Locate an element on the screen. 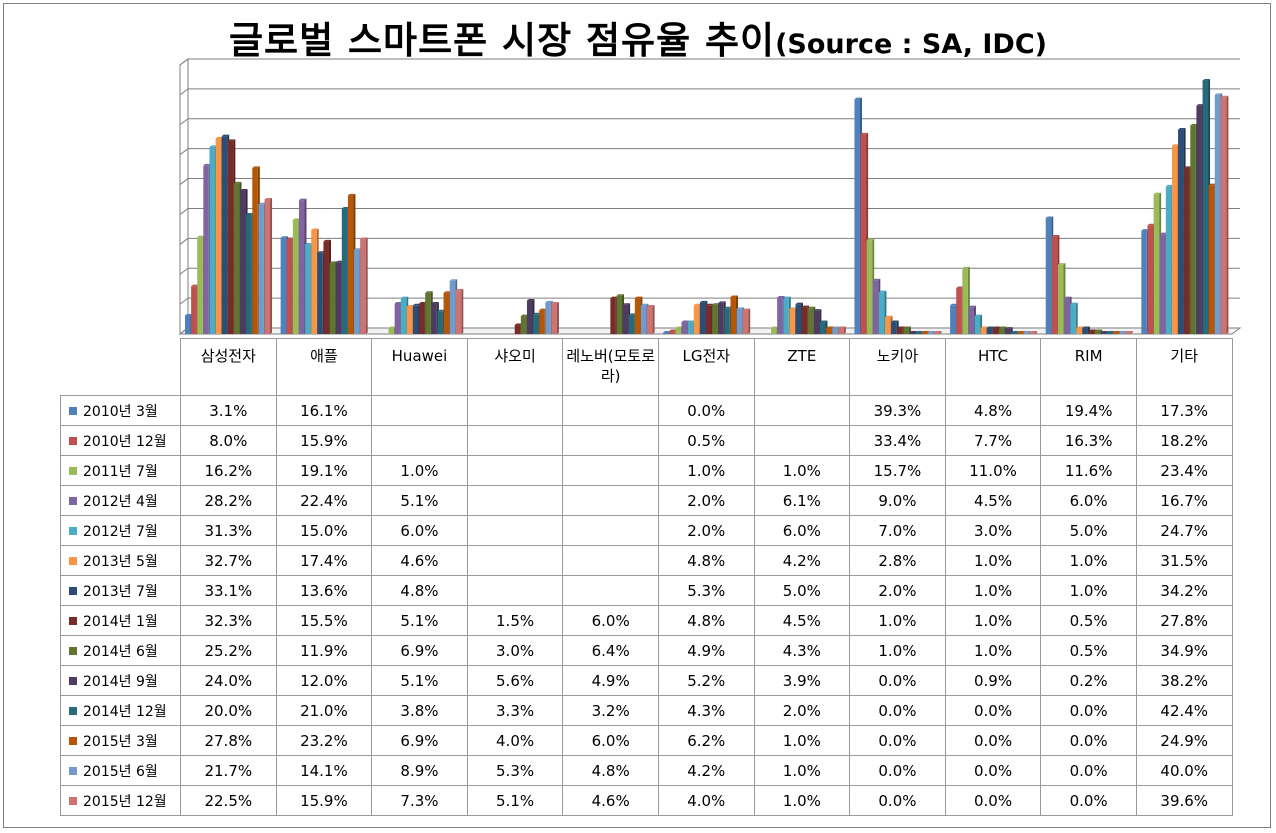 The height and width of the screenshot is (833, 1276). legend-entry: 2014년 1월 is located at coordinates (120, 620).